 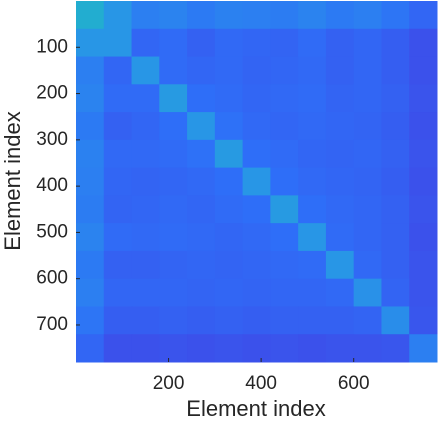 I want to click on x-tick-label: 400, so click(x=261, y=383).